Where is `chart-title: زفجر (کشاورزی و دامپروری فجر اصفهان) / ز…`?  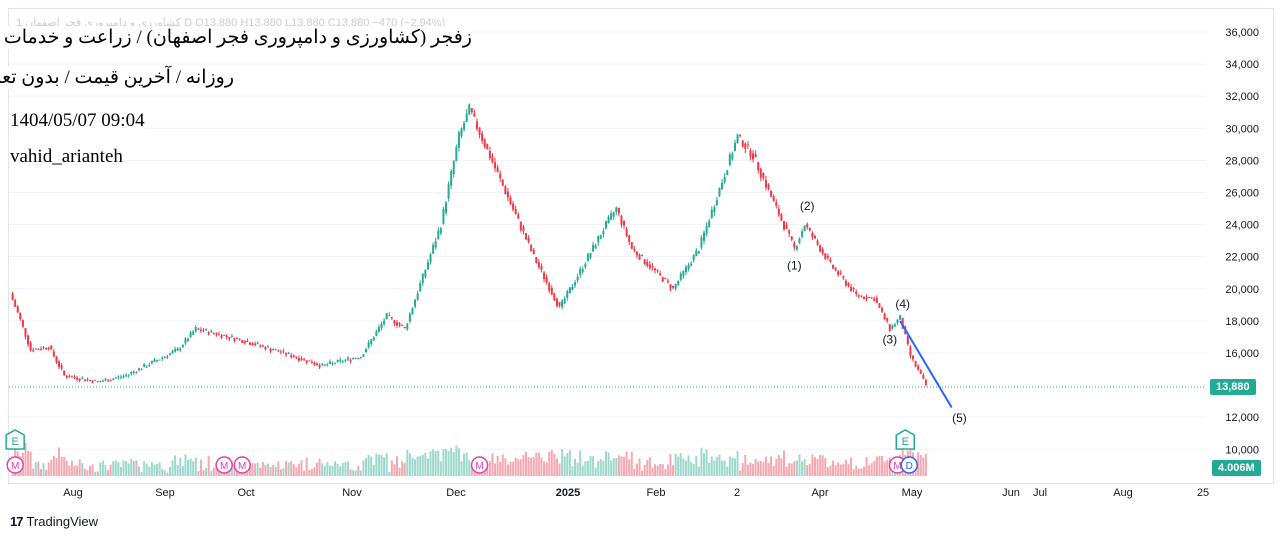
chart-title: زفجر (کشاورزی و دامپروری فجر اصفهان) / ز… is located at coordinates (236, 37).